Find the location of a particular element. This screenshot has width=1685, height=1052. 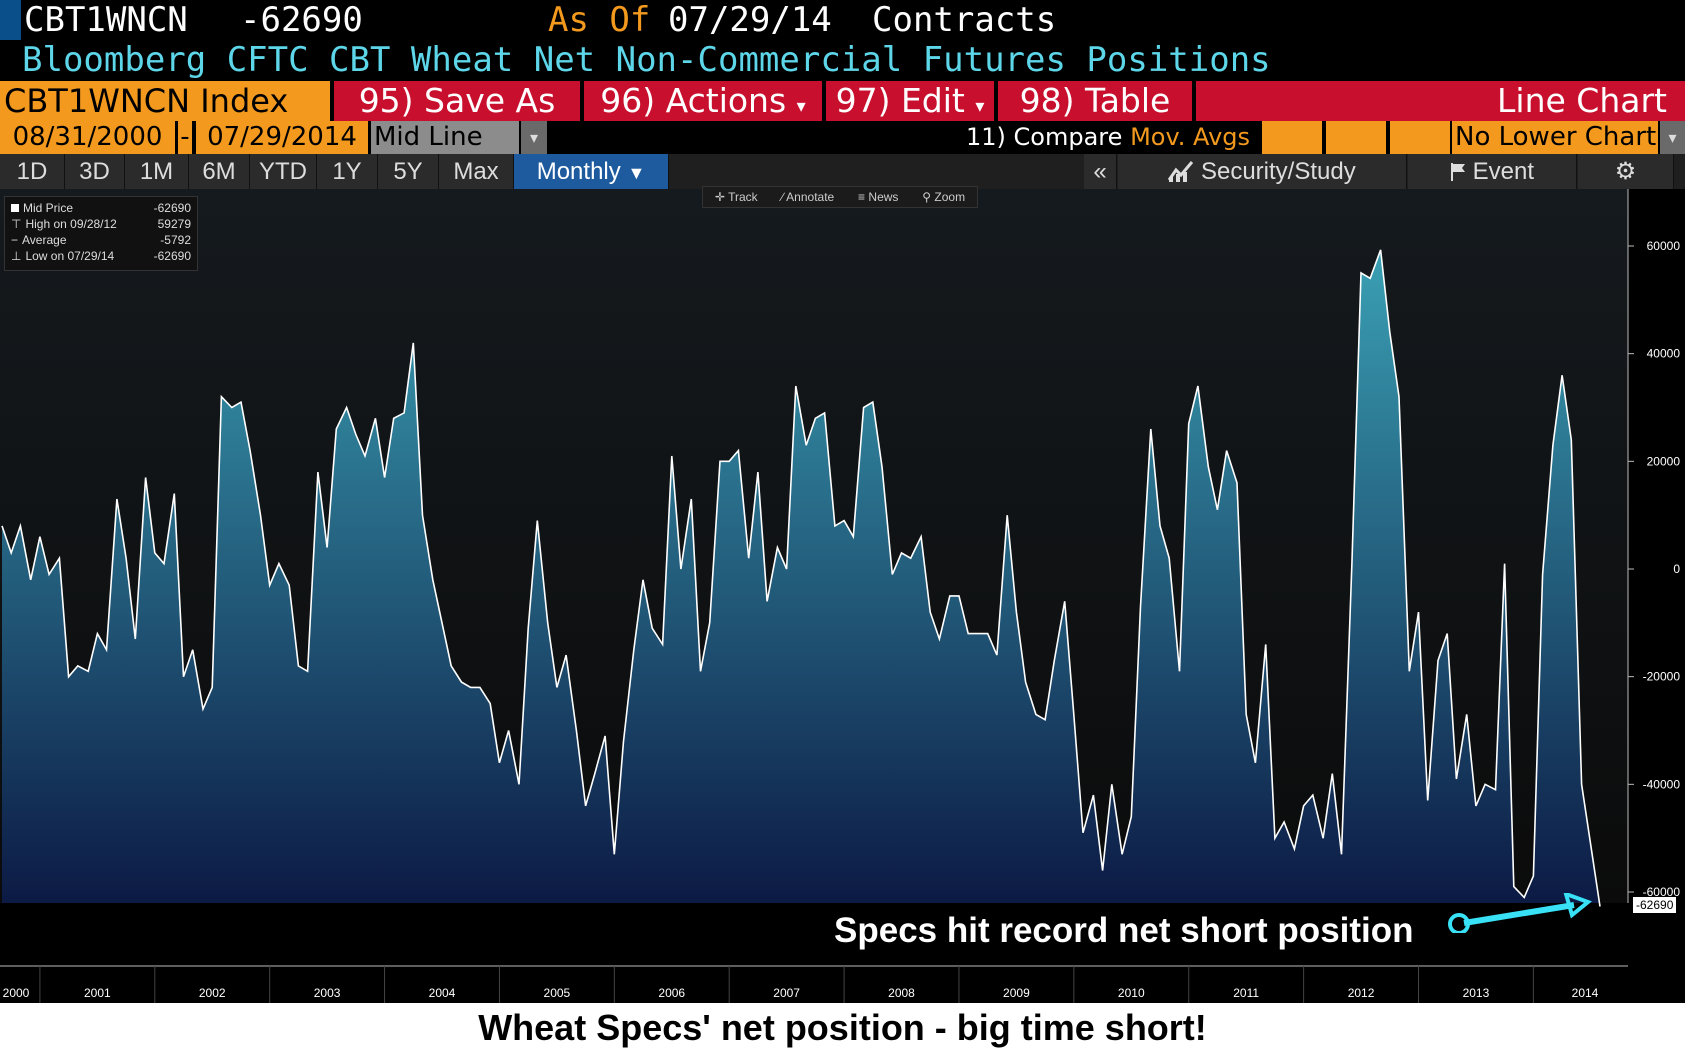

x-tick-label: 2011 is located at coordinates (1246, 993).